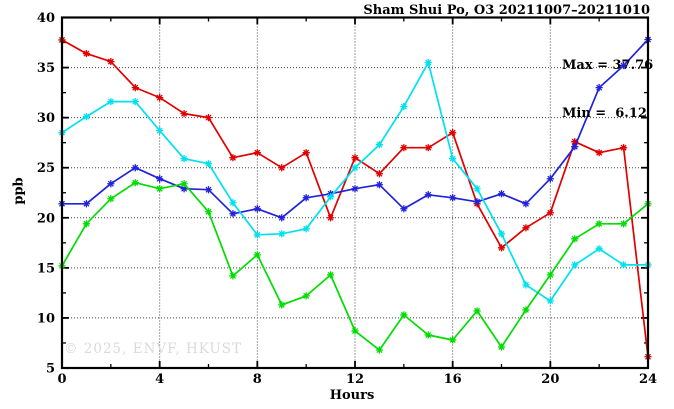 This screenshot has height=409, width=674. I want to click on x-tick-label: 8, so click(257, 379).